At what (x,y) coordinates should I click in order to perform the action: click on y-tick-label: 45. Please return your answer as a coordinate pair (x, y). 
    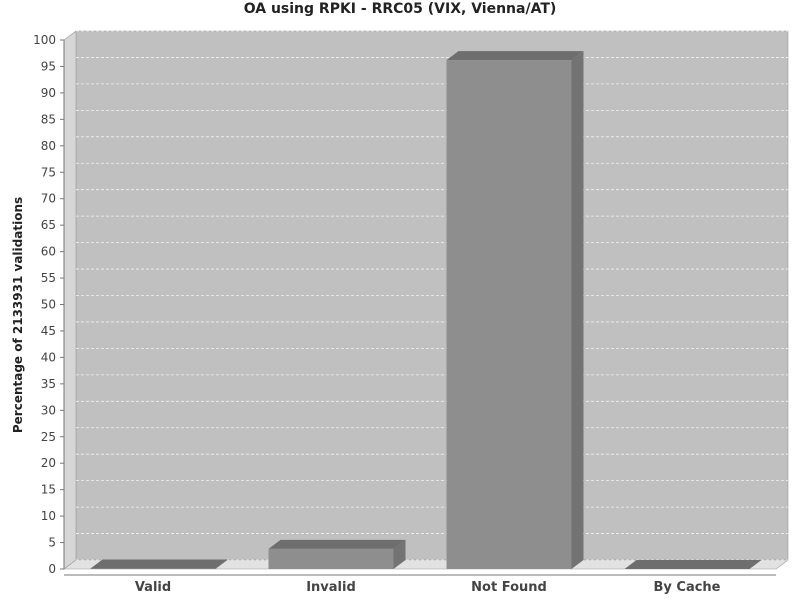
    Looking at the image, I should click on (48, 331).